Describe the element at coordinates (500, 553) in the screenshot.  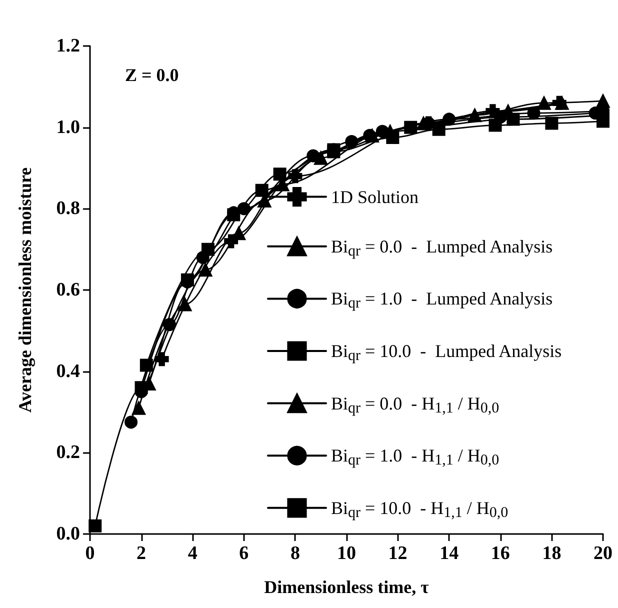
I see `x-tick-label: 16` at that location.